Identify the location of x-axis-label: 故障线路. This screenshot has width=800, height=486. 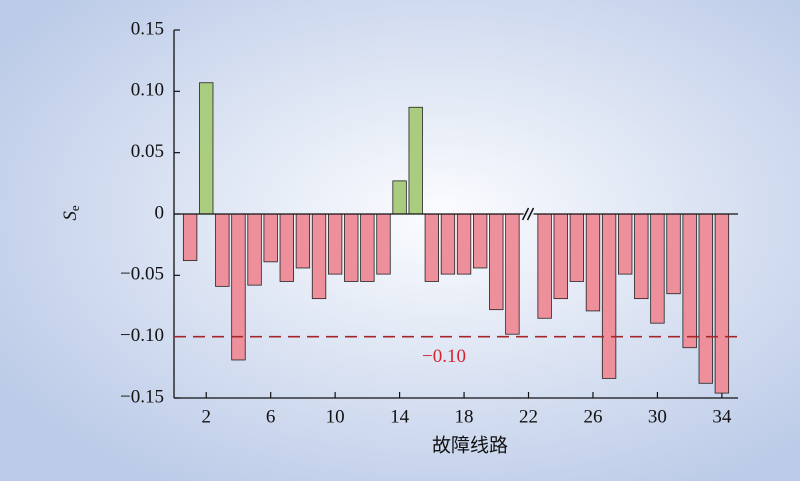
(470, 445).